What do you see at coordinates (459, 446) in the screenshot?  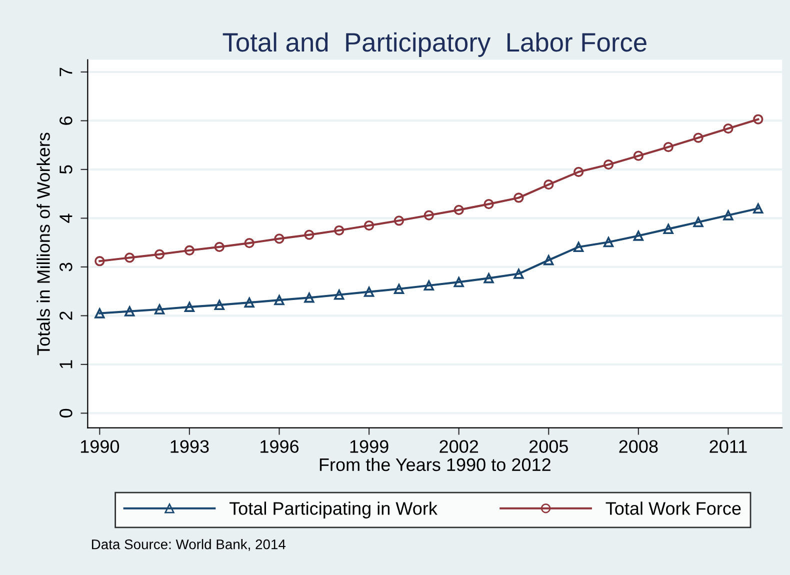 I see `x-tick-label: 2002` at bounding box center [459, 446].